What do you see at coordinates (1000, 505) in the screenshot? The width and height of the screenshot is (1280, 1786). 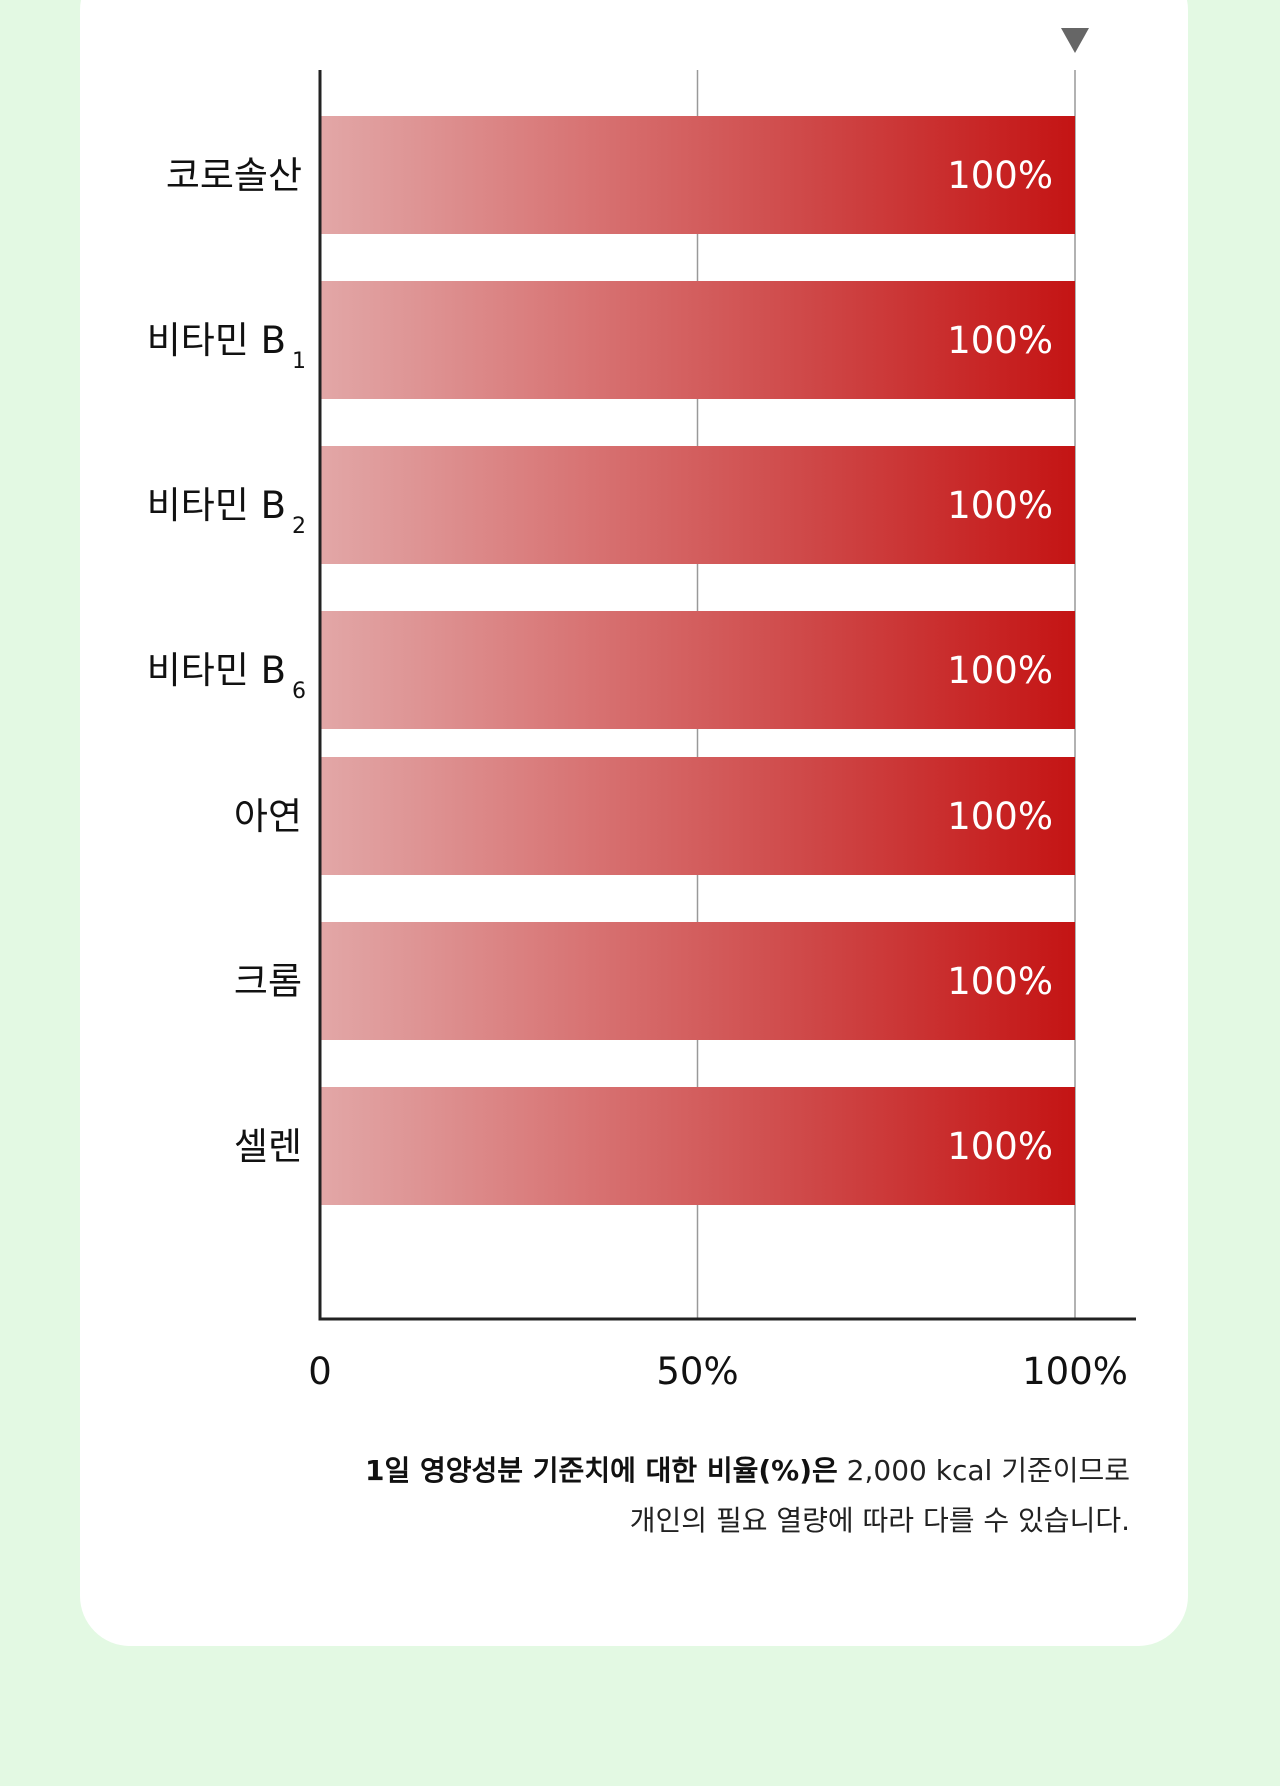 I see `bar-value-label-3: 100%` at bounding box center [1000, 505].